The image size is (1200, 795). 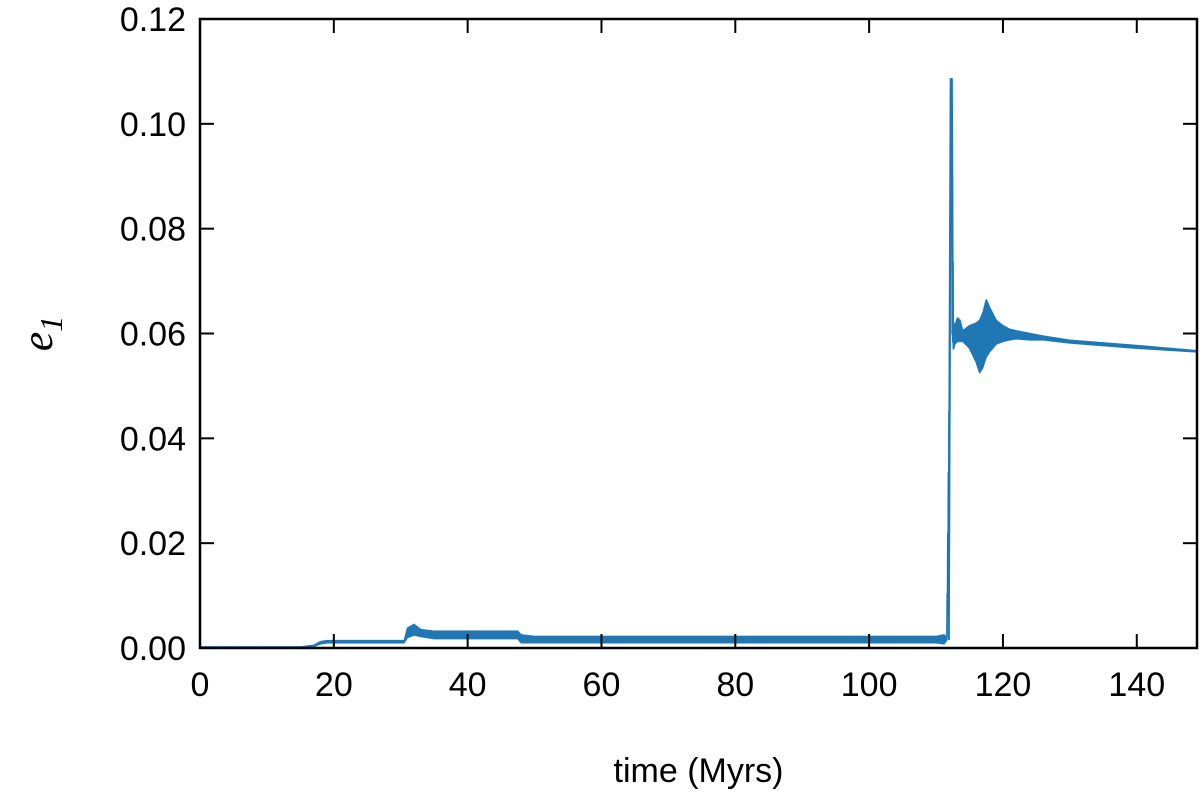 What do you see at coordinates (153, 649) in the screenshot?
I see `y-tick-label: 0.00` at bounding box center [153, 649].